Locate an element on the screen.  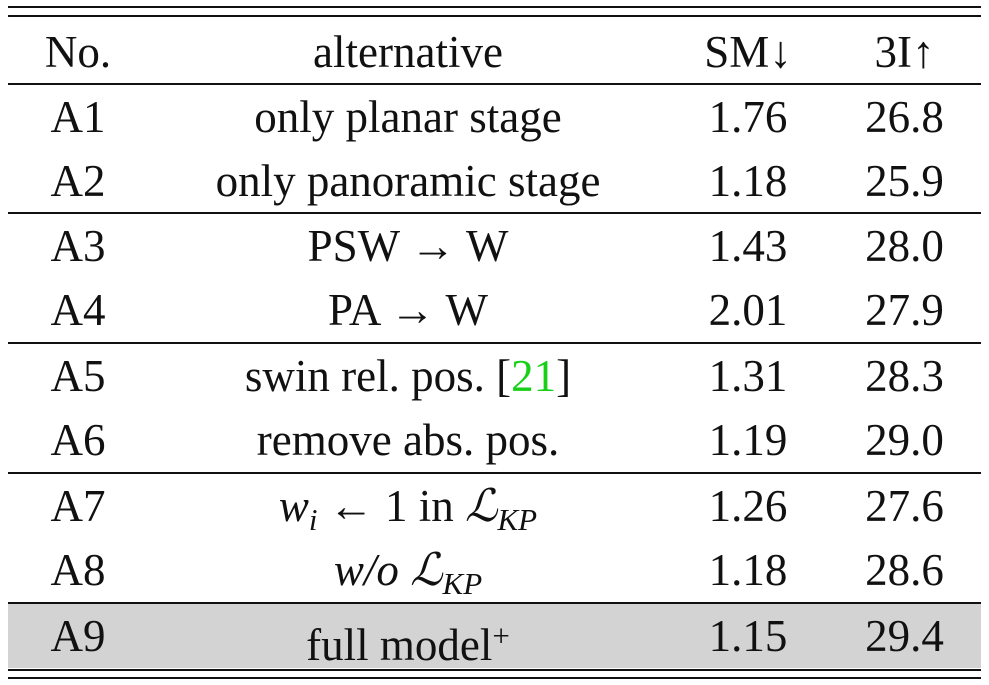
alt-superscript: + is located at coordinates (501, 635).